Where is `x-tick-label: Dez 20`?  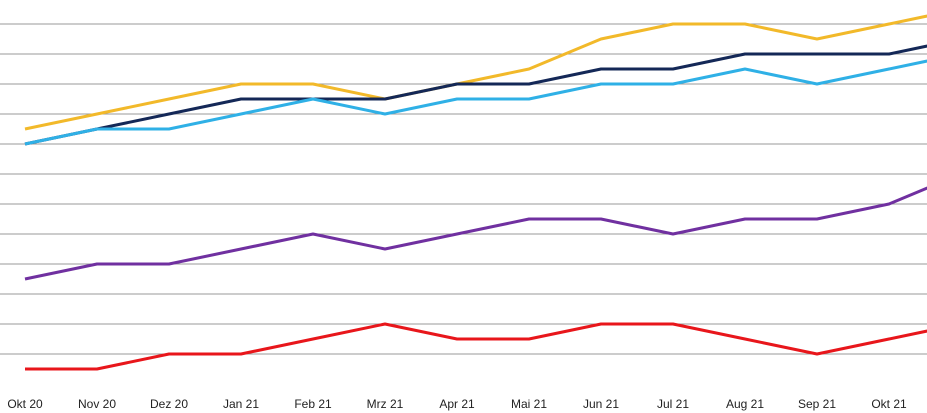 x-tick-label: Dez 20 is located at coordinates (169, 404).